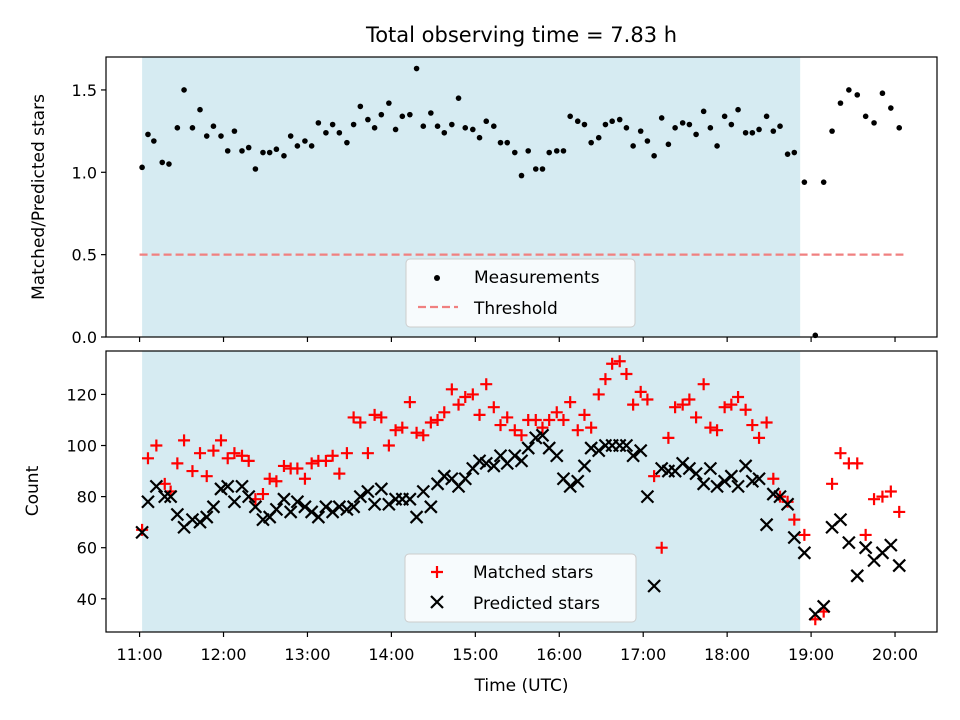 The width and height of the screenshot is (960, 720). What do you see at coordinates (537, 278) in the screenshot?
I see `legend-measurements-label: Measurements` at bounding box center [537, 278].